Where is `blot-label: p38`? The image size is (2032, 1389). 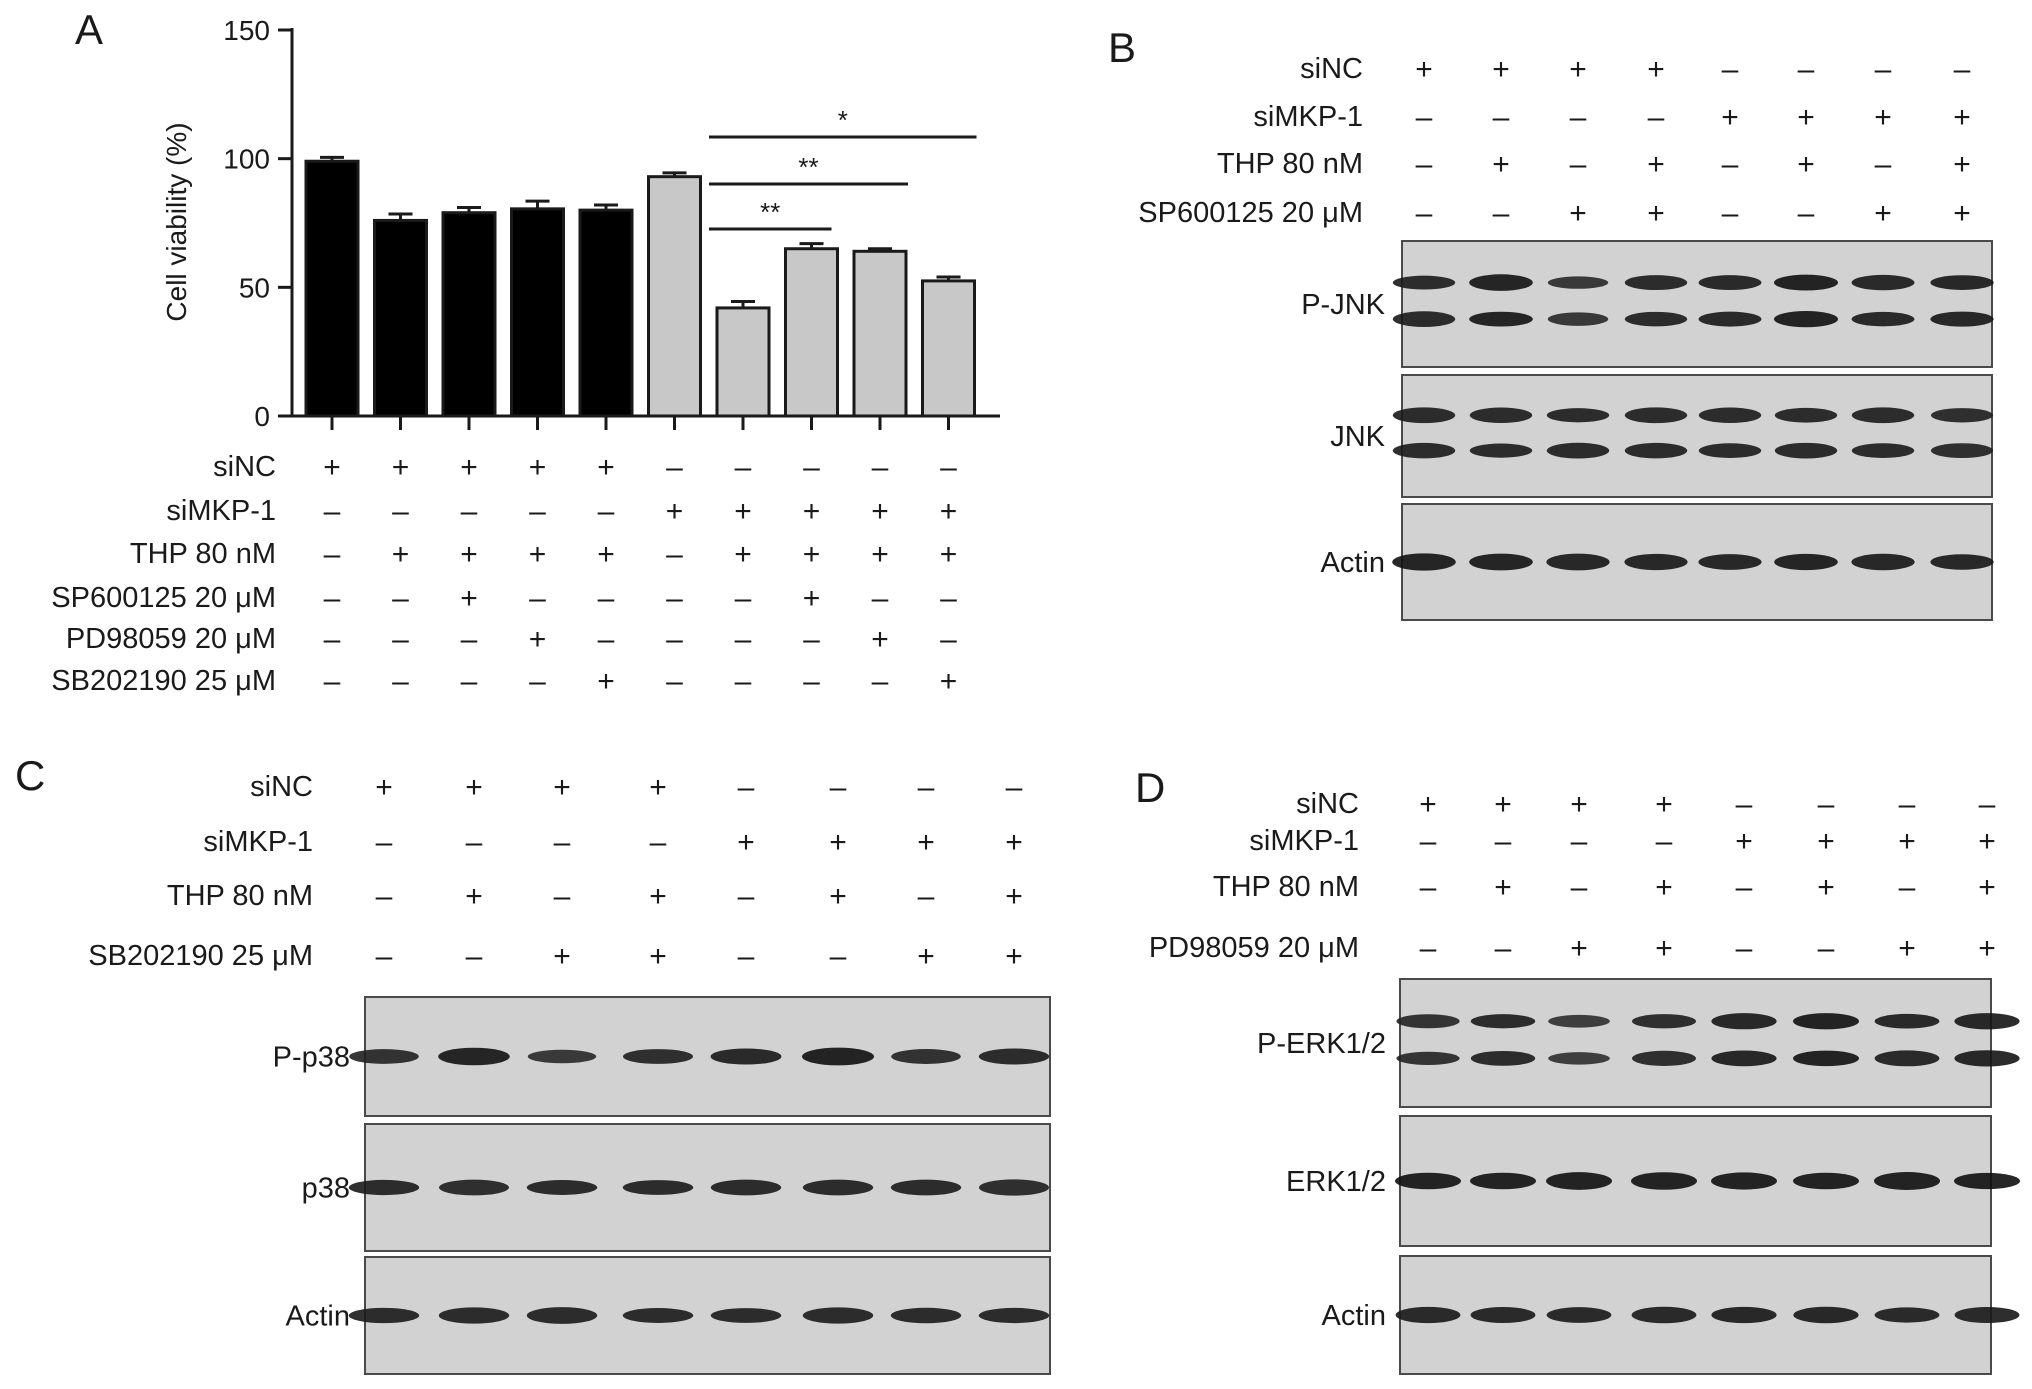 blot-label: p38 is located at coordinates (326, 1189).